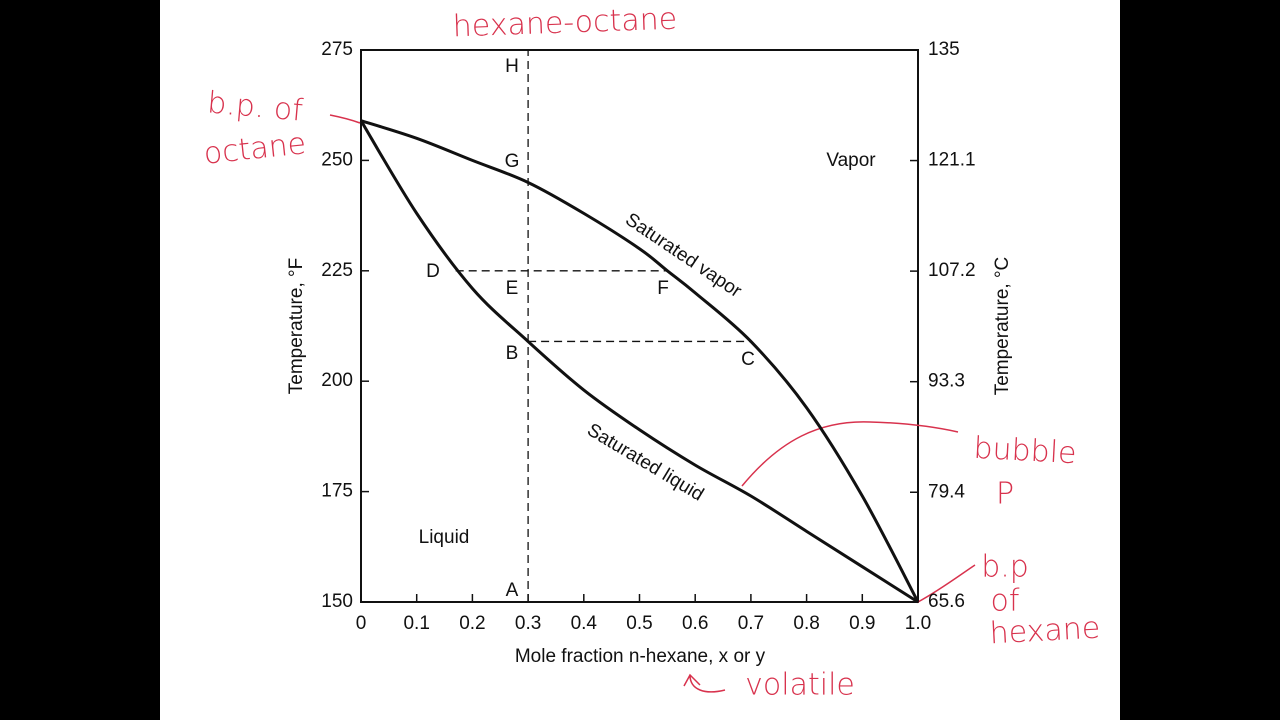 This screenshot has width=1280, height=720. What do you see at coordinates (416, 623) in the screenshot?
I see `x-tick-label: 0.1` at bounding box center [416, 623].